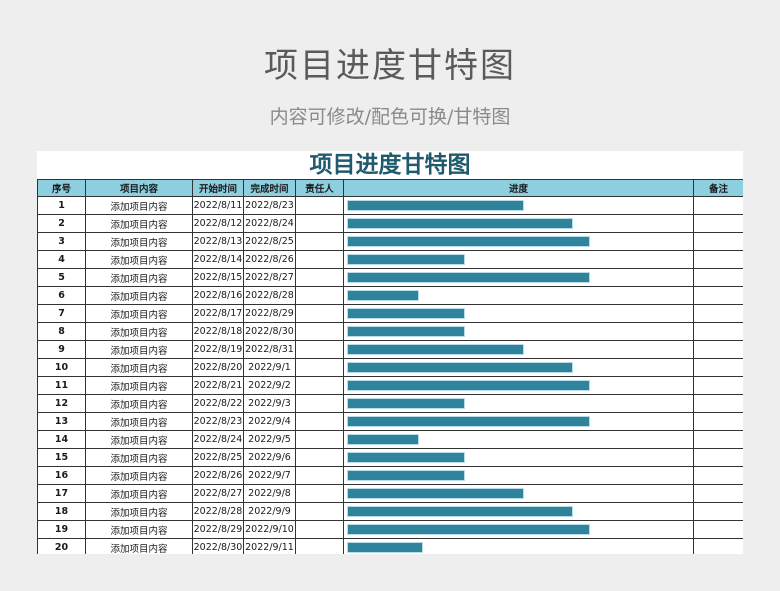 This screenshot has width=780, height=591. I want to click on cell-end-date: 2022/9/2, so click(269, 385).